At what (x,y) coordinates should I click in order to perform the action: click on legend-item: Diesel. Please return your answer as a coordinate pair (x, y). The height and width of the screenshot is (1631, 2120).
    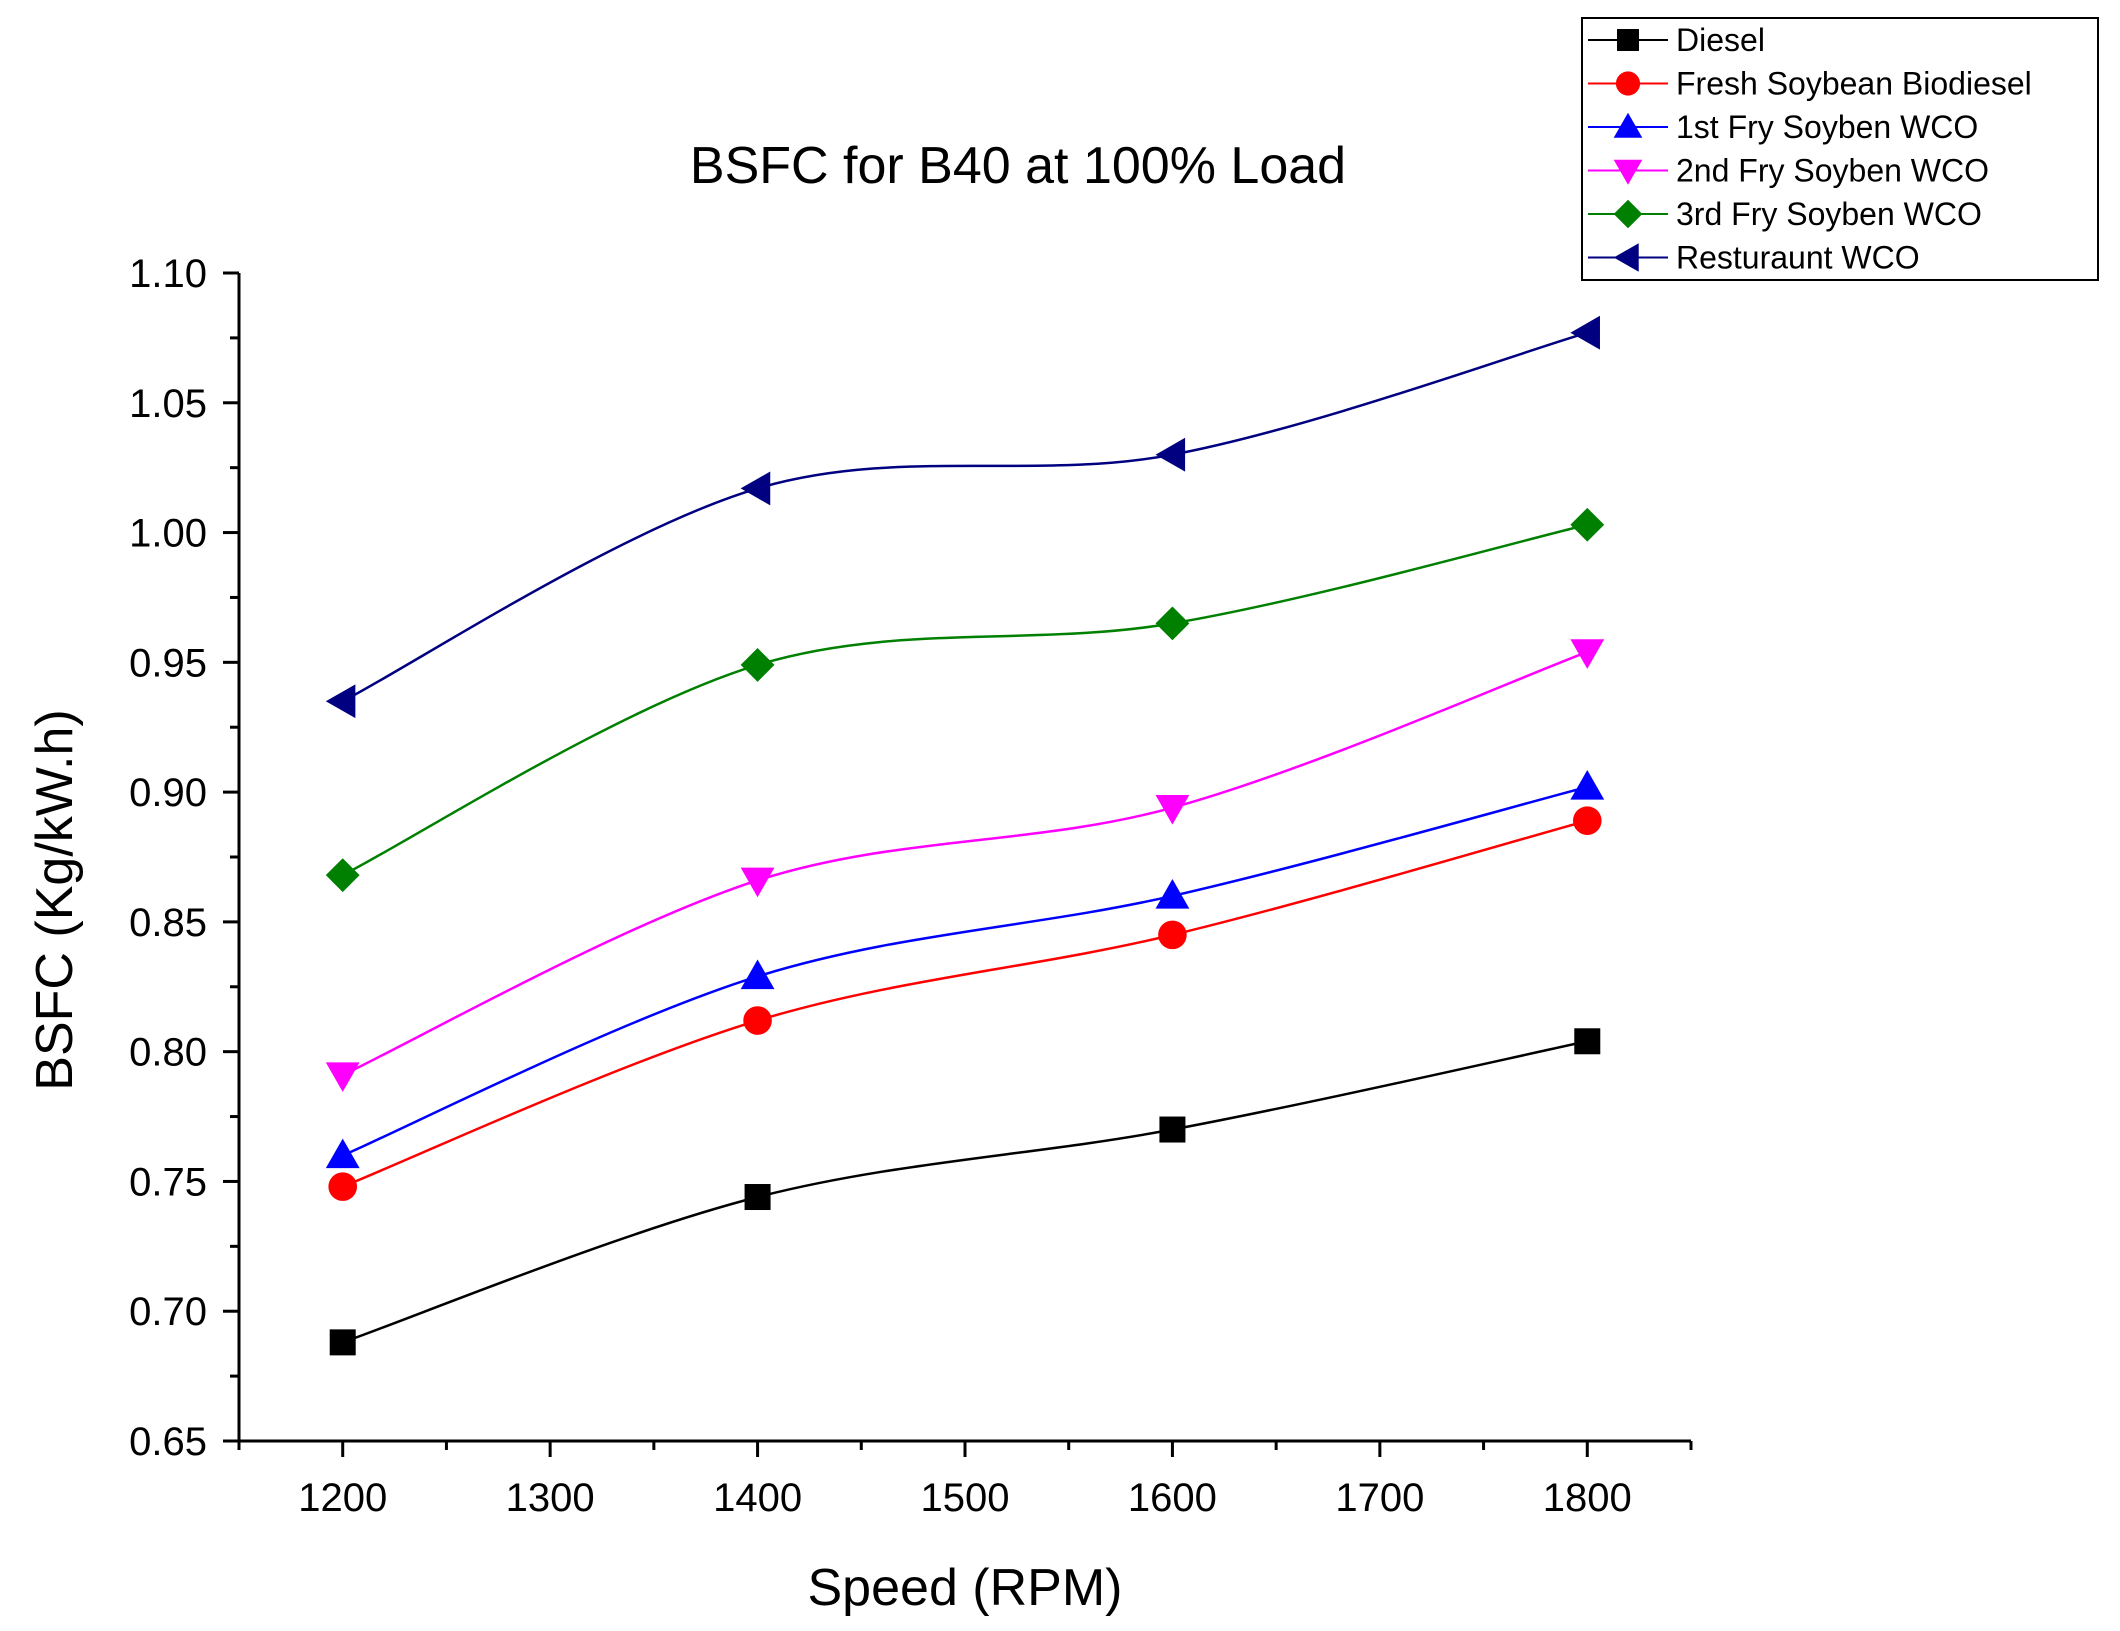
    Looking at the image, I should click on (1676, 40).